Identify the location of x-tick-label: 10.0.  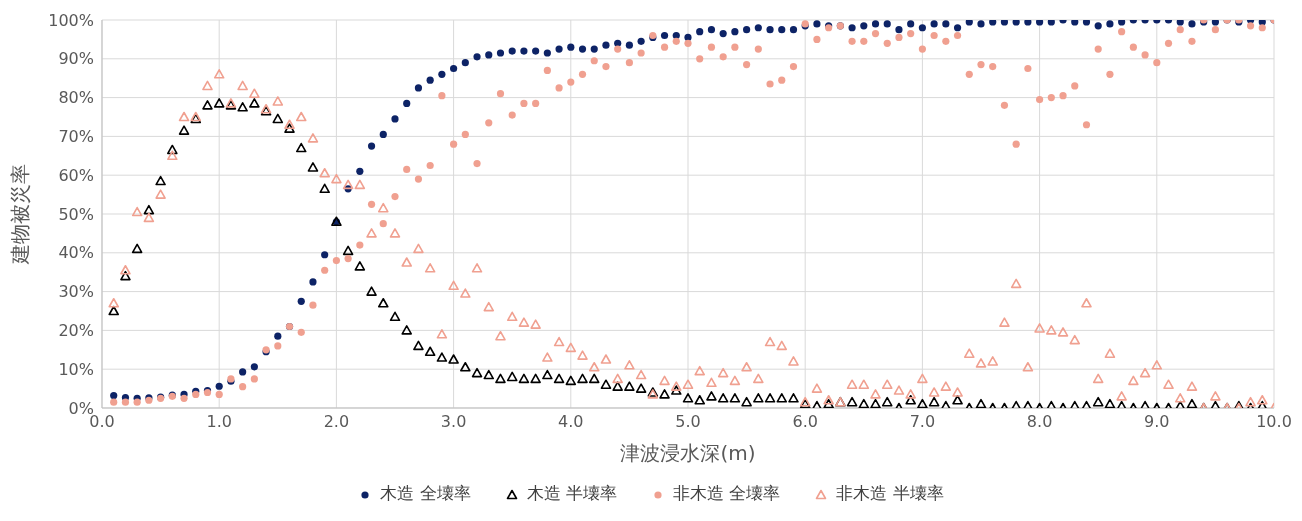
(1274, 422).